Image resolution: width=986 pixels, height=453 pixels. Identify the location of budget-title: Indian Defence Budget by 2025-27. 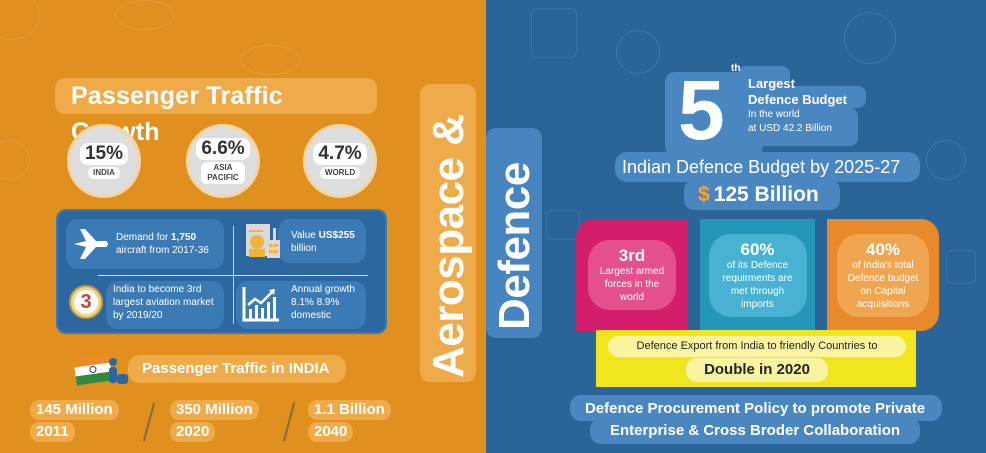
(761, 167).